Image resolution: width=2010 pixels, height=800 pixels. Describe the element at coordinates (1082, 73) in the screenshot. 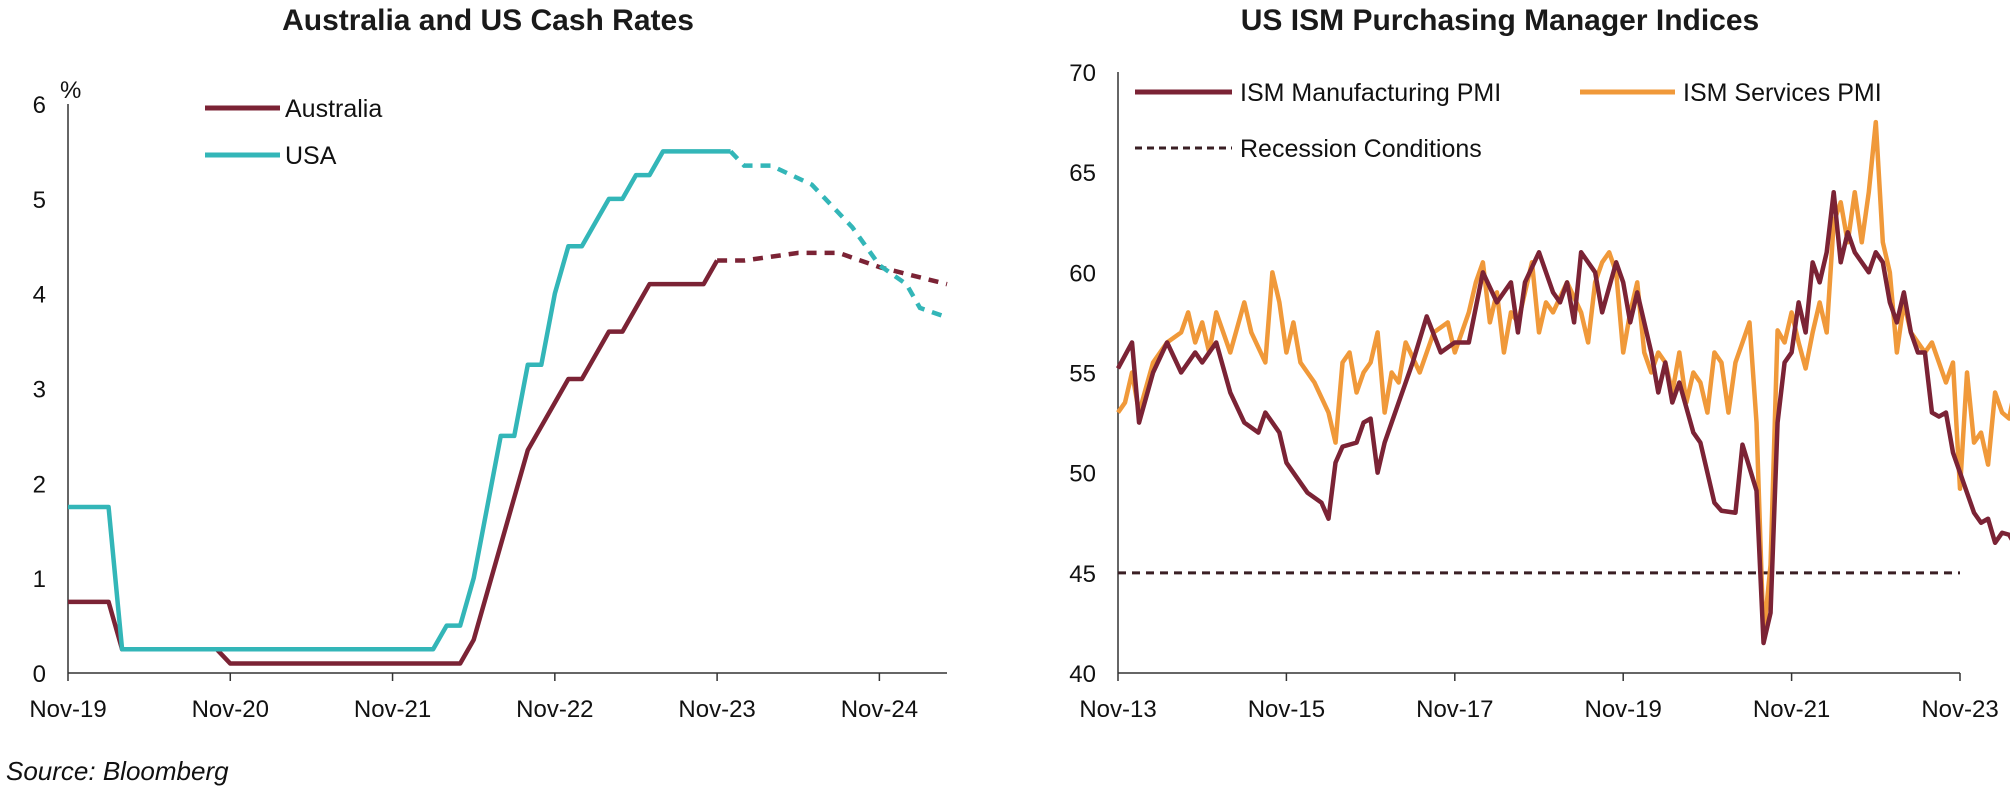

I see `ism-pmi-y-tick-label: 70` at that location.